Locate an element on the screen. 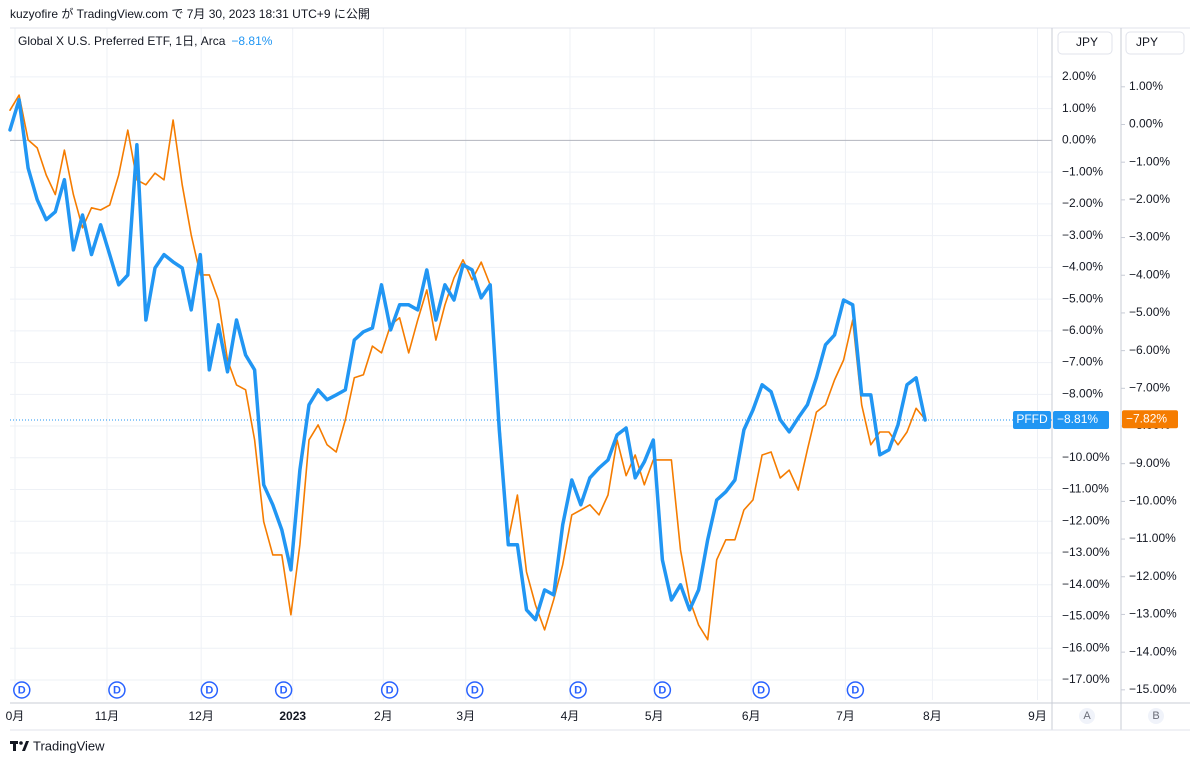 The width and height of the screenshot is (1200, 764). y2-tick-label: 0.00% is located at coordinates (1146, 124).